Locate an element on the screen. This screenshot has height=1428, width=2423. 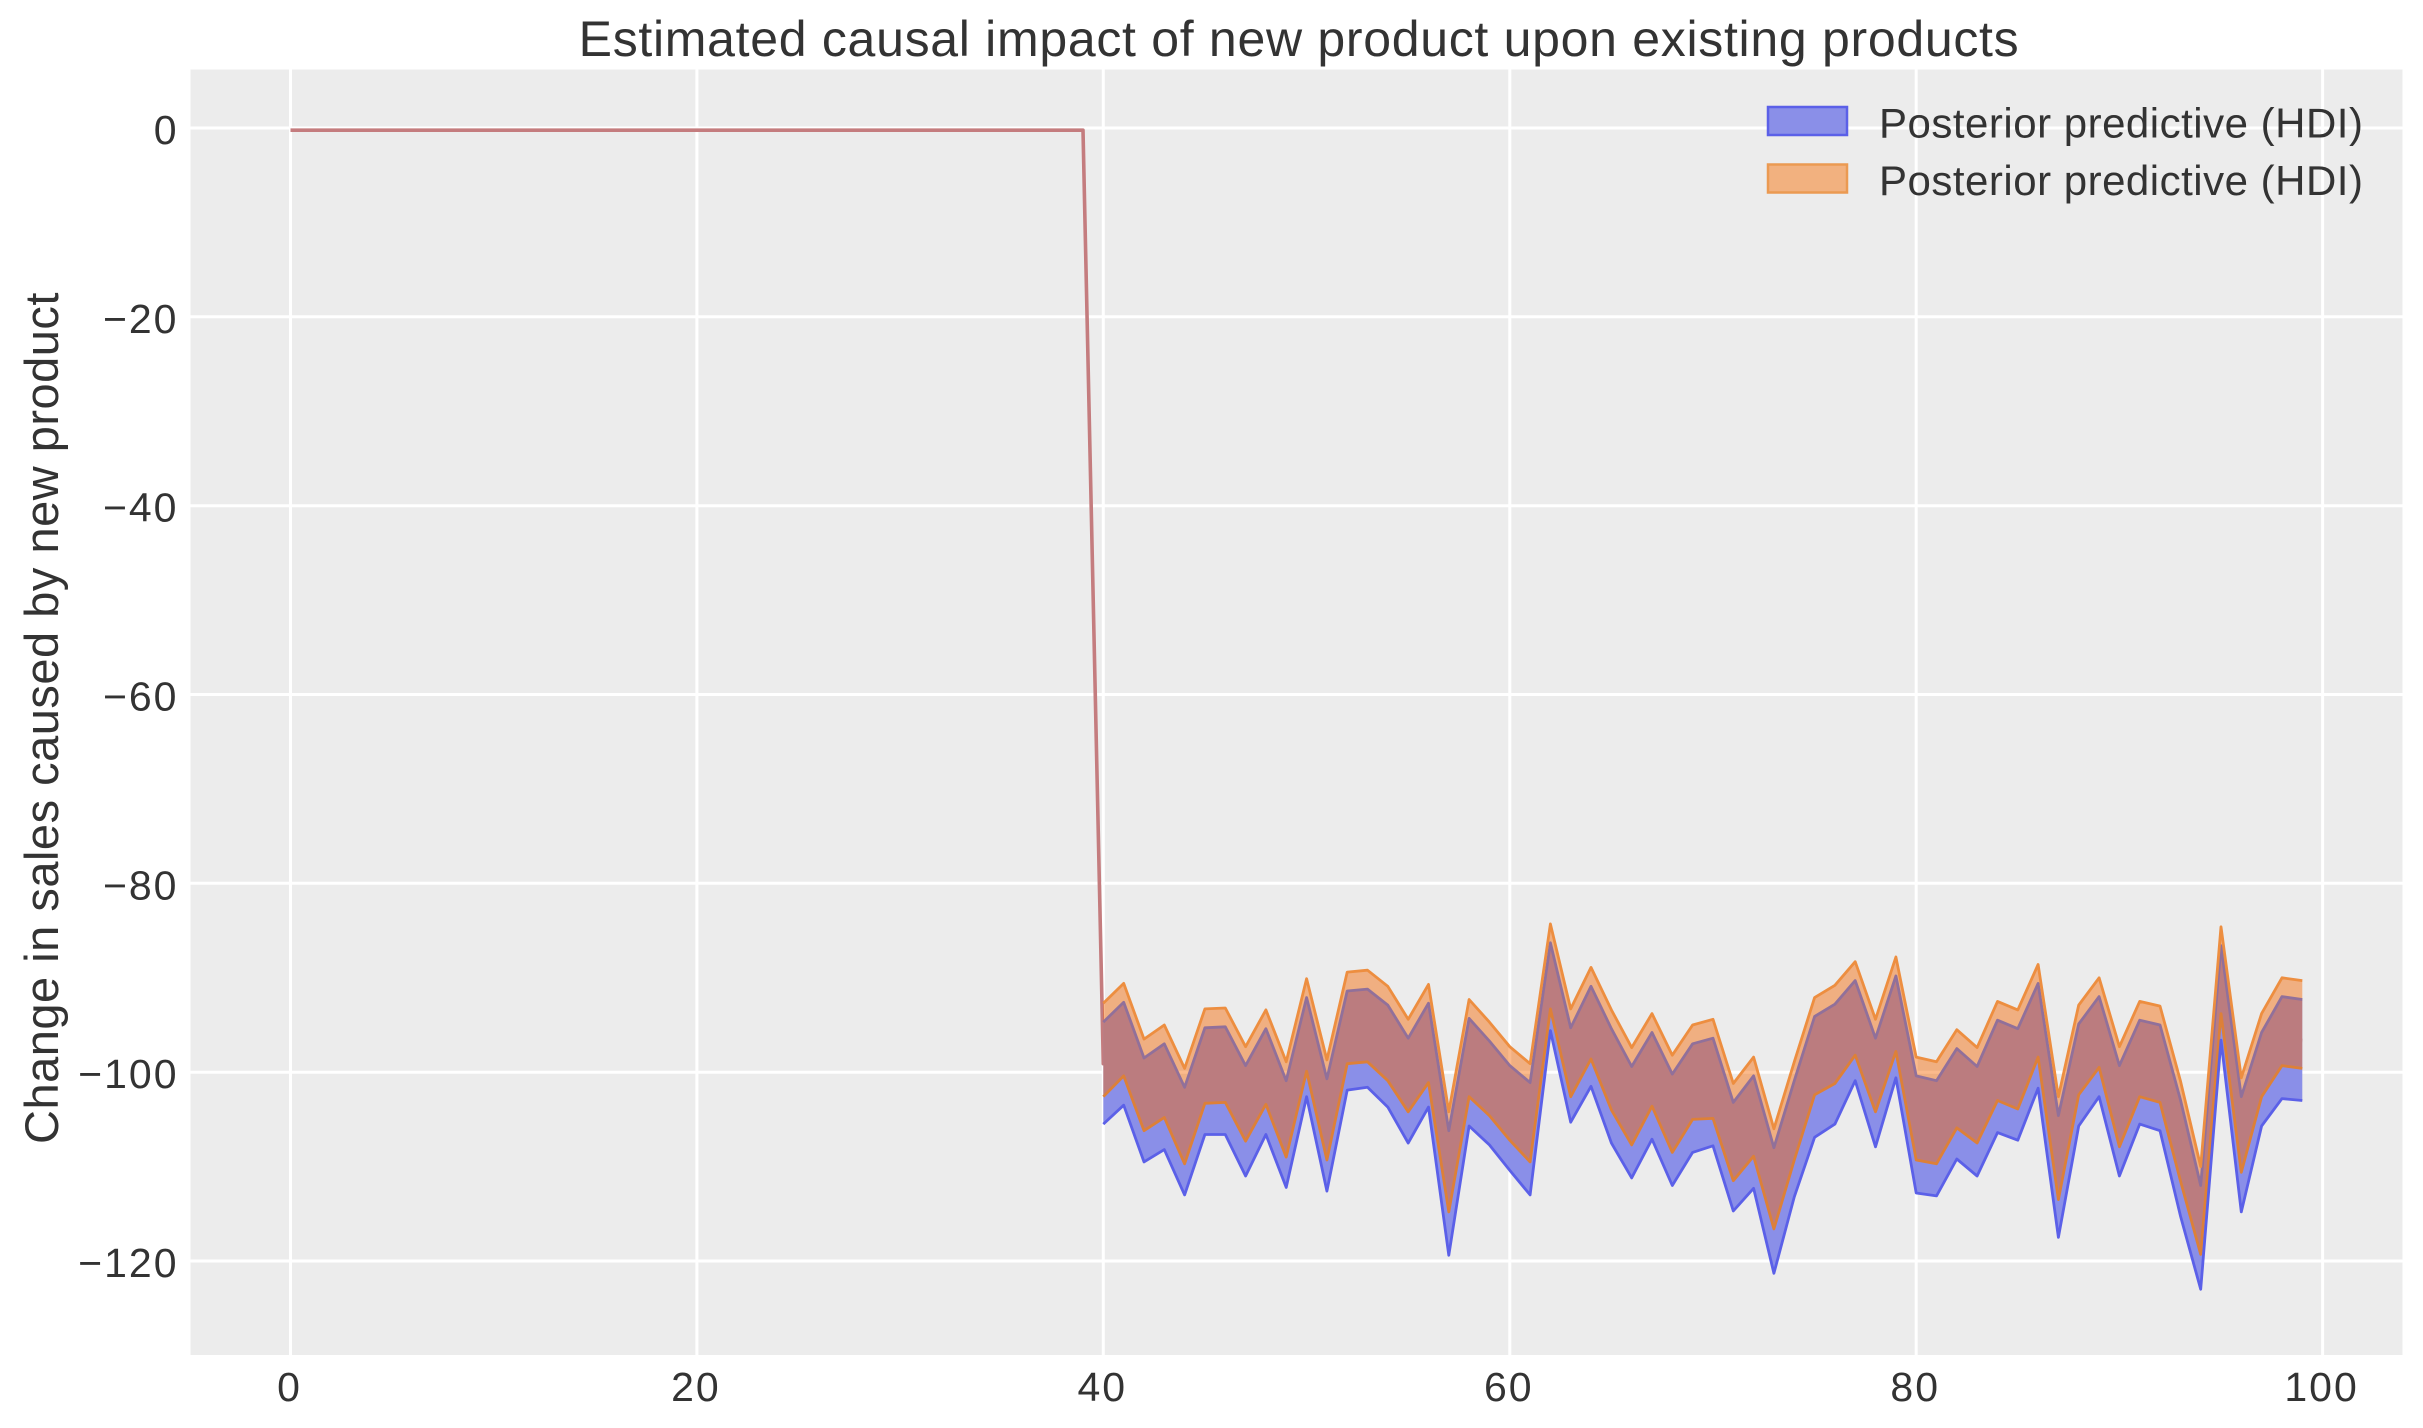
svg-text: −20 is located at coordinates (141, 319).